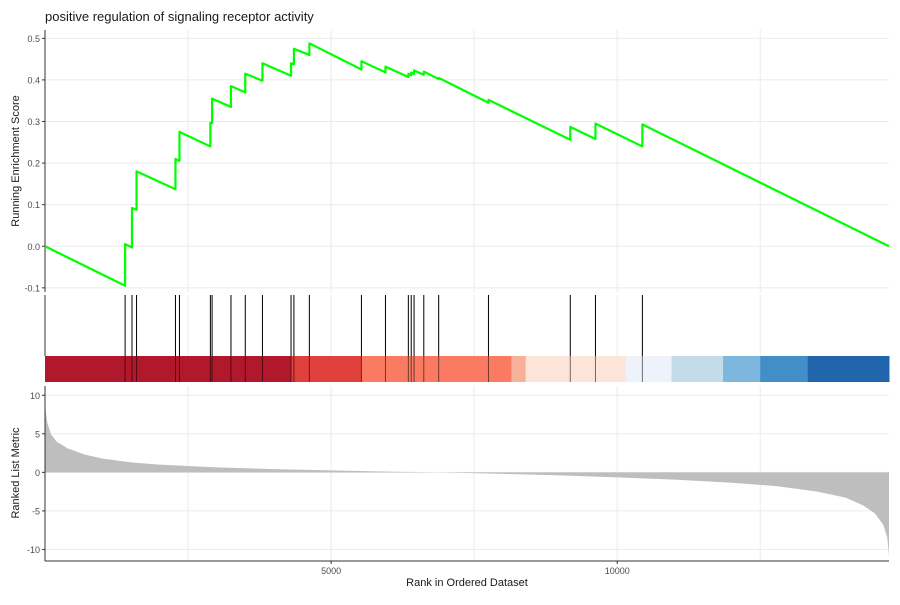 The image size is (900, 605). I want to click on enrichment-y-tick-label: 0.0, so click(33, 247).